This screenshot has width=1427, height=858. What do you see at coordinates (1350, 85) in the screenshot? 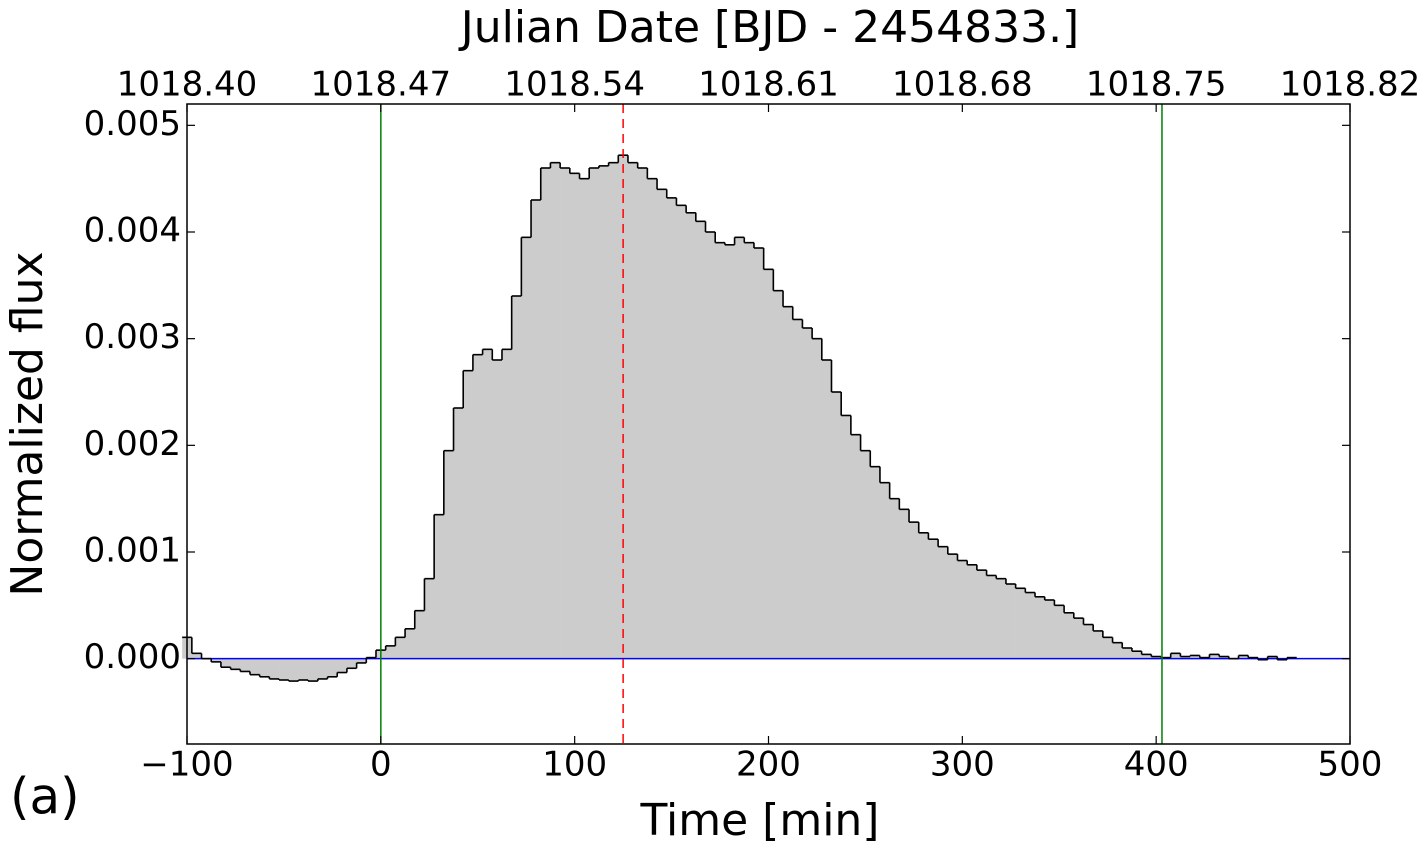
I see `x2-tick-label: 1018.82` at bounding box center [1350, 85].